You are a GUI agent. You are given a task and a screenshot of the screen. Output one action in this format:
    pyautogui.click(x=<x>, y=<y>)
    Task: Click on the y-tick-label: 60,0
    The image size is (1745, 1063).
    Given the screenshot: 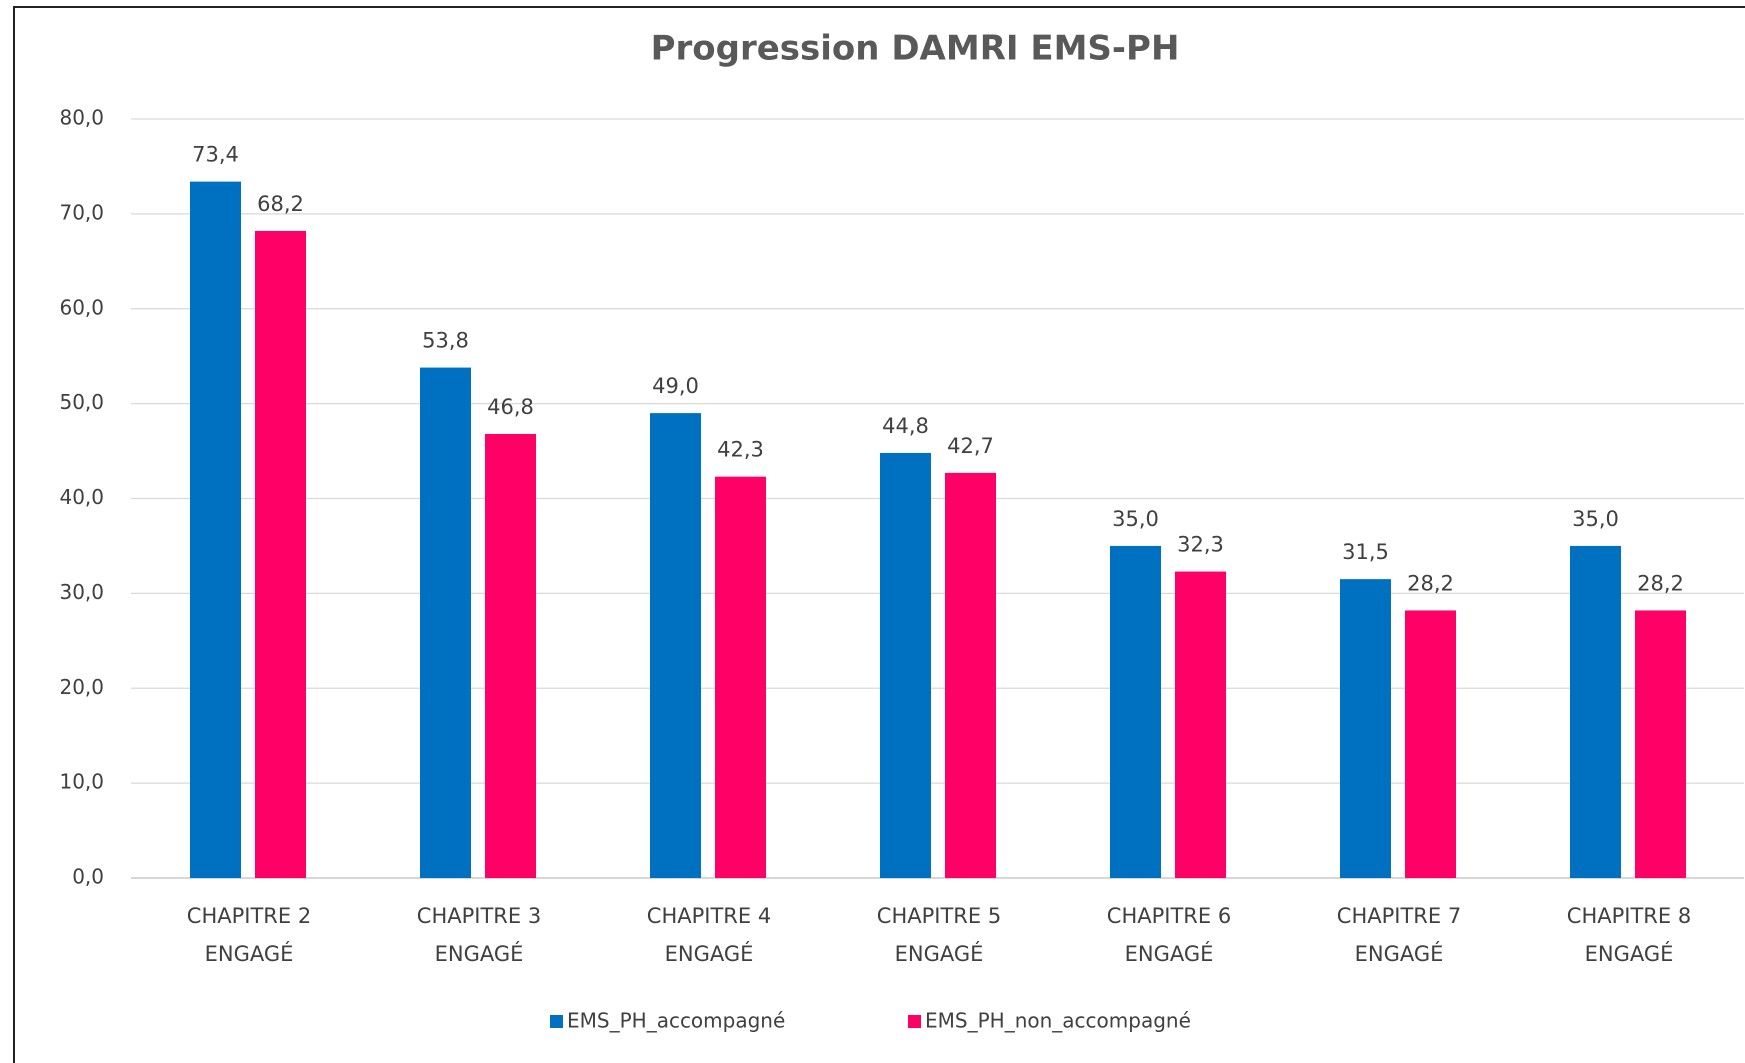 What is the action you would take?
    pyautogui.click(x=81, y=307)
    